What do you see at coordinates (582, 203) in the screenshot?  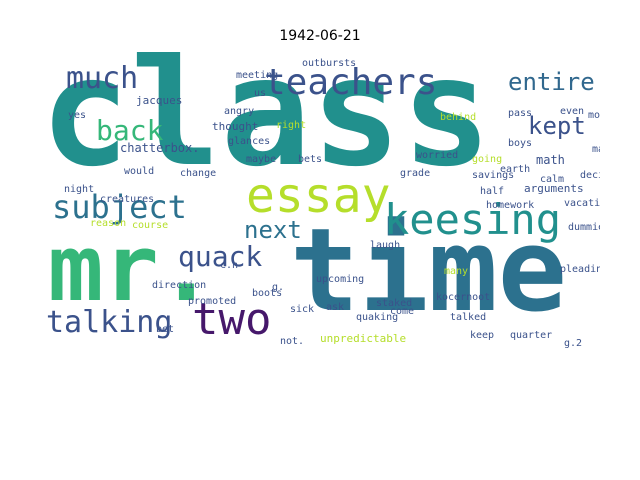 I see `word-vacation: vacation` at bounding box center [582, 203].